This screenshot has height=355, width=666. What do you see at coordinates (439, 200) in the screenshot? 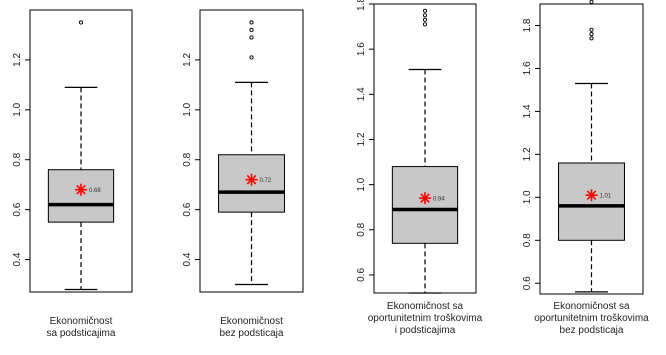
I see `mean-value-label: 0.94` at bounding box center [439, 200].